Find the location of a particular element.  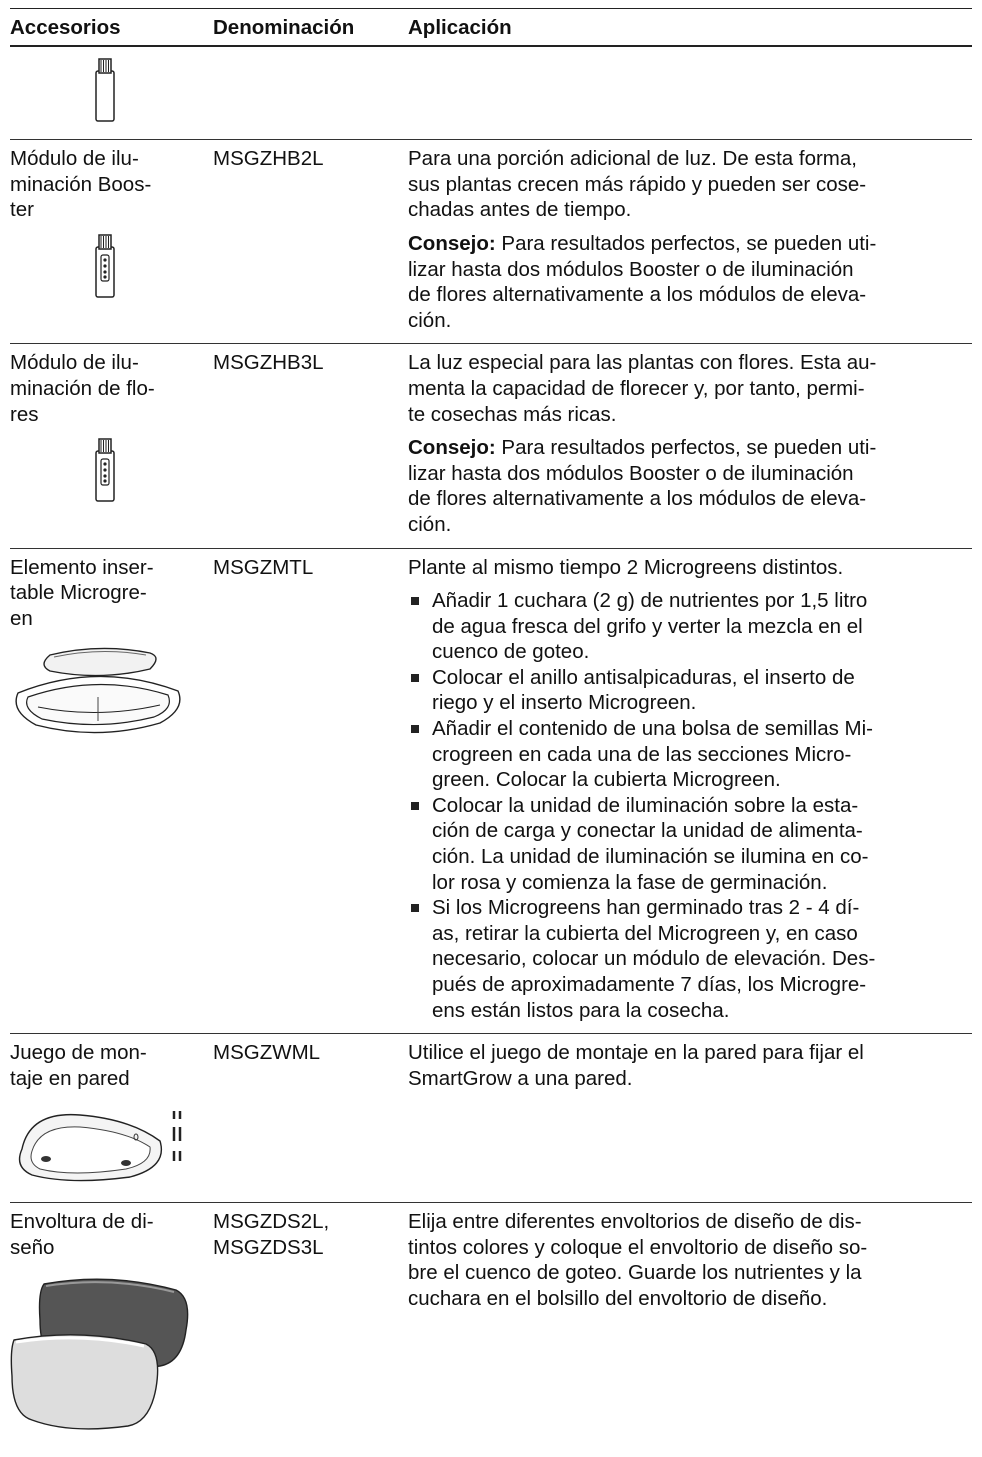

header-row: Accesorios Denominación Aplicación is located at coordinates (491, 27).